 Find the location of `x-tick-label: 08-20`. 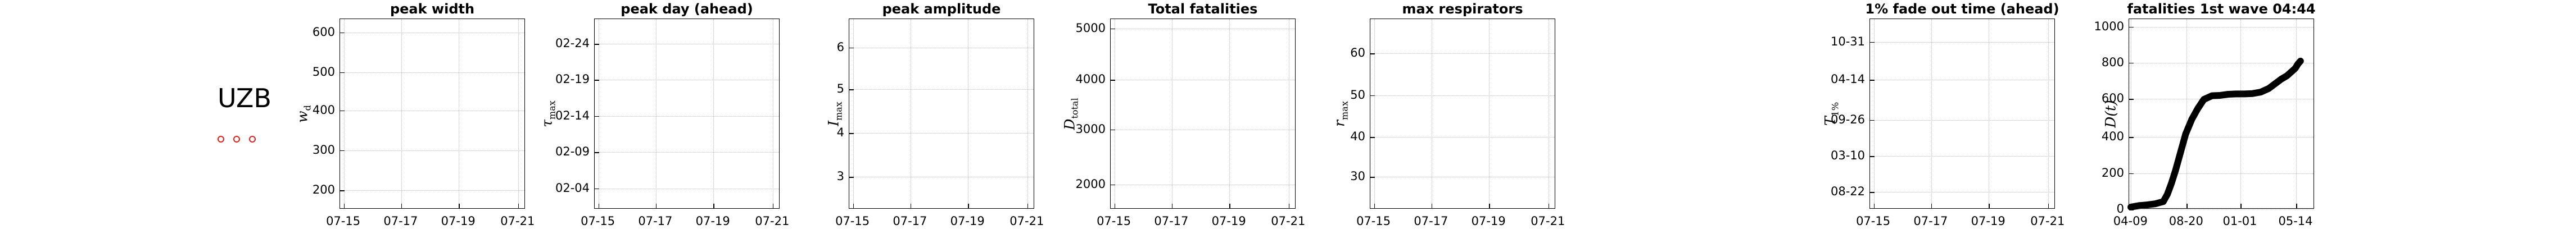

x-tick-label: 08-20 is located at coordinates (2185, 221).